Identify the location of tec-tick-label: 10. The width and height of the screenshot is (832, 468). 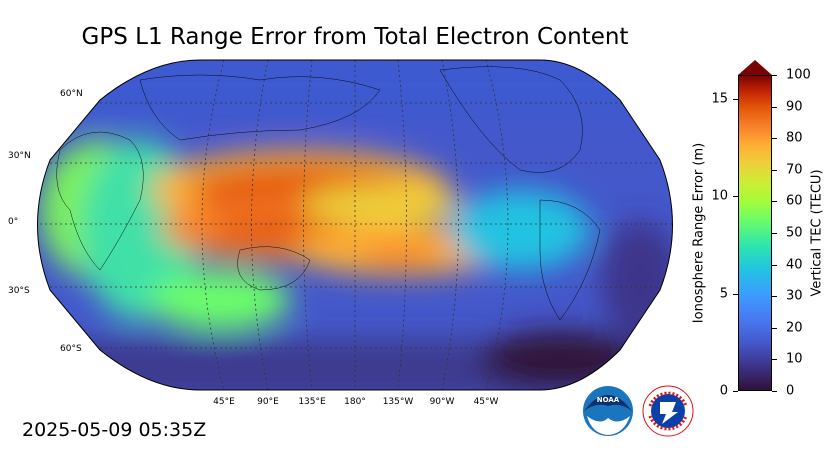
(794, 359).